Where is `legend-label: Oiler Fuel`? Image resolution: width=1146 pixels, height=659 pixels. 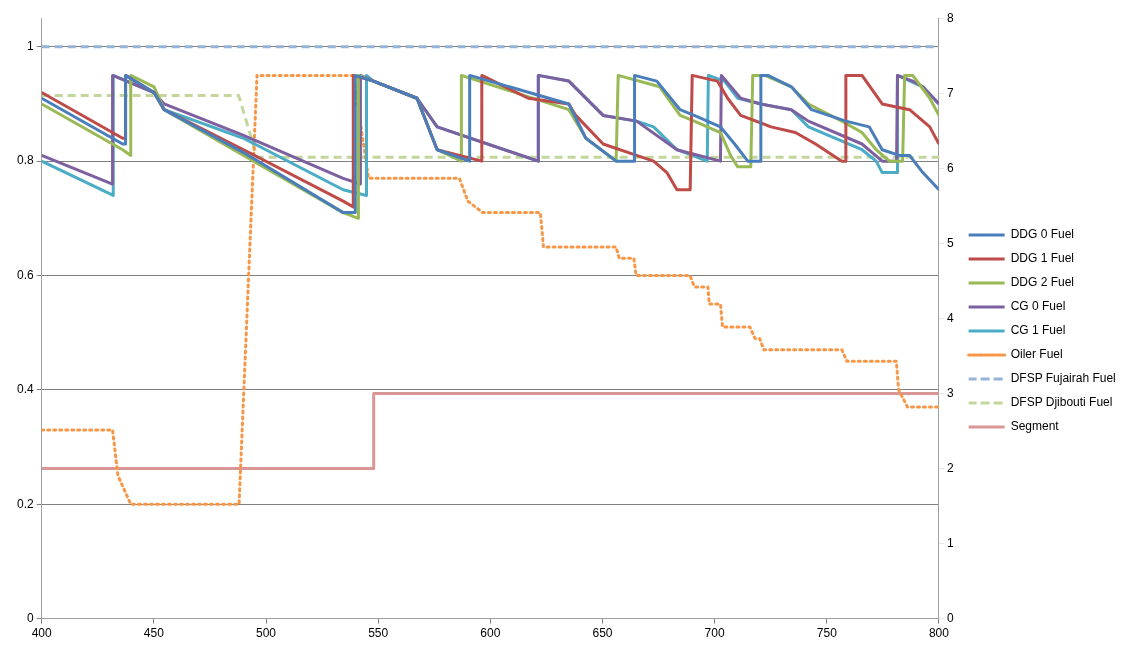 legend-label: Oiler Fuel is located at coordinates (1036, 354).